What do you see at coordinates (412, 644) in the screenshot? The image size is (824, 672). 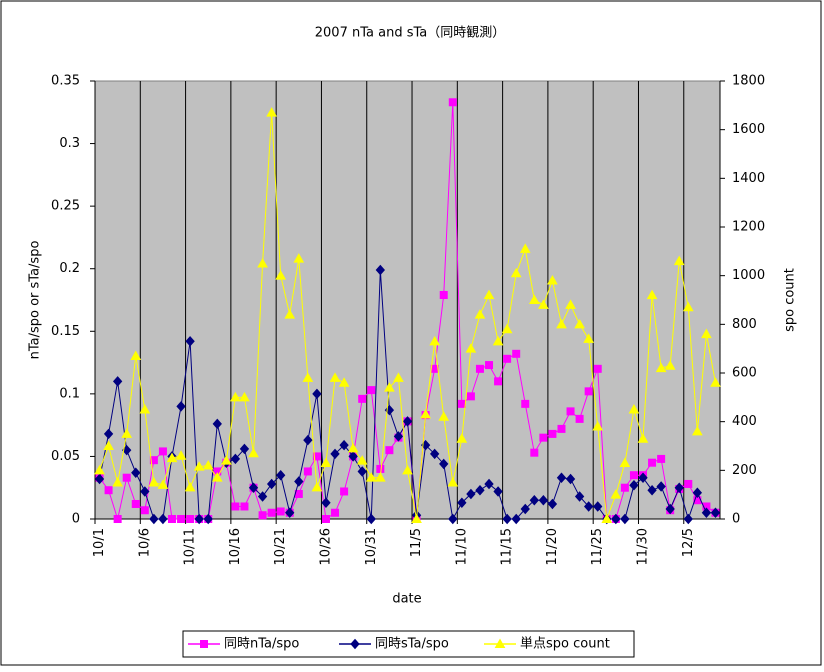 I see `legend-label: 同時sTa/spo` at bounding box center [412, 644].